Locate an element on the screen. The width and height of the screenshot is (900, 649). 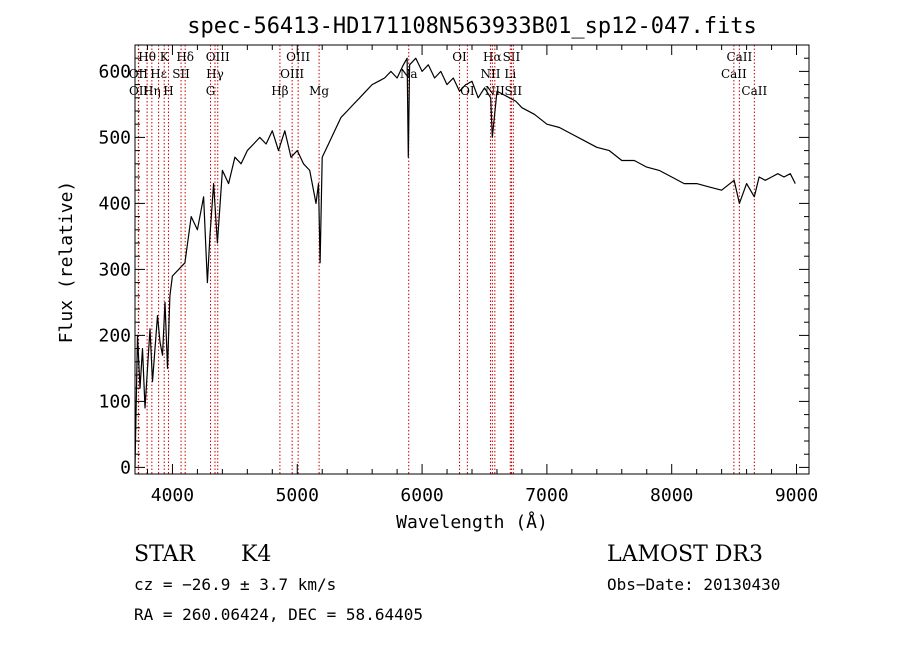
marker-label-5: K is located at coordinates (165, 57).